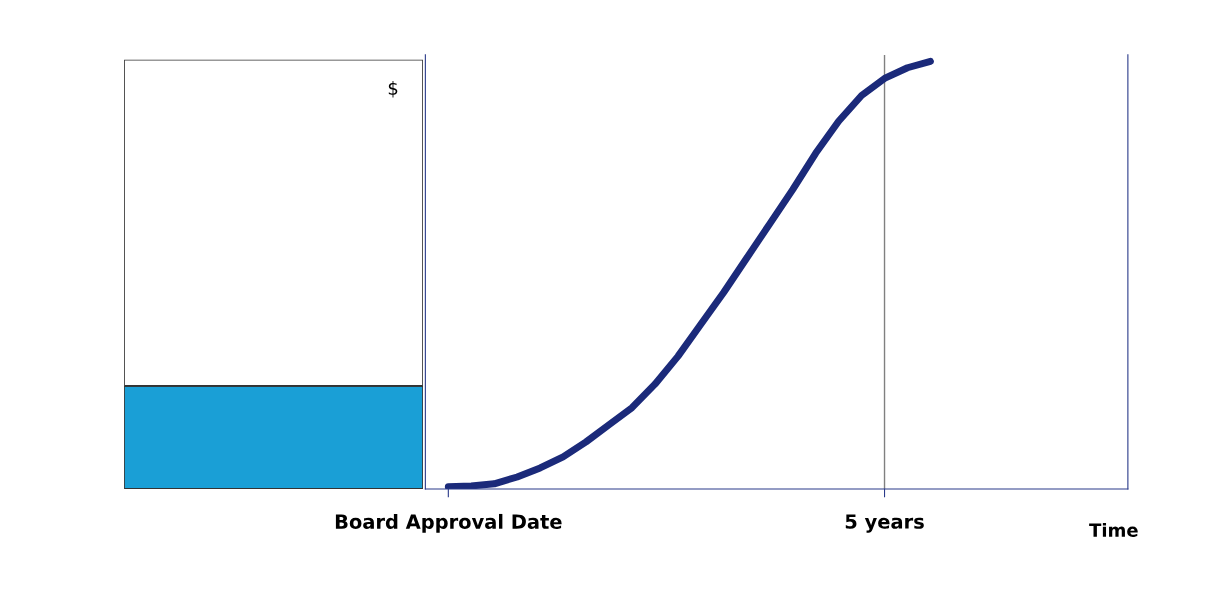 The width and height of the screenshot is (1205, 597). Describe the element at coordinates (884, 523) in the screenshot. I see `x-tick-label: 5 years` at that location.